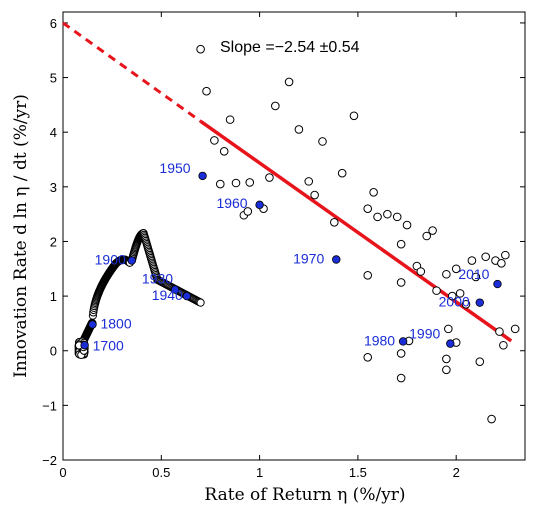  Describe the element at coordinates (49, 460) in the screenshot. I see `y-tick-label: −2` at that location.